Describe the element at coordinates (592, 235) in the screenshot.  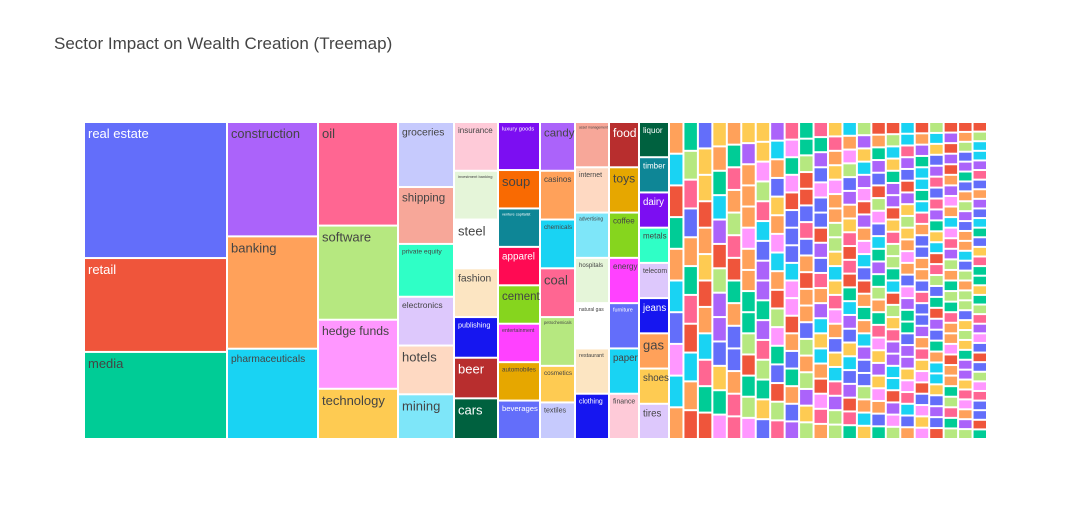
I see `tile-advertising: advertising` at that location.